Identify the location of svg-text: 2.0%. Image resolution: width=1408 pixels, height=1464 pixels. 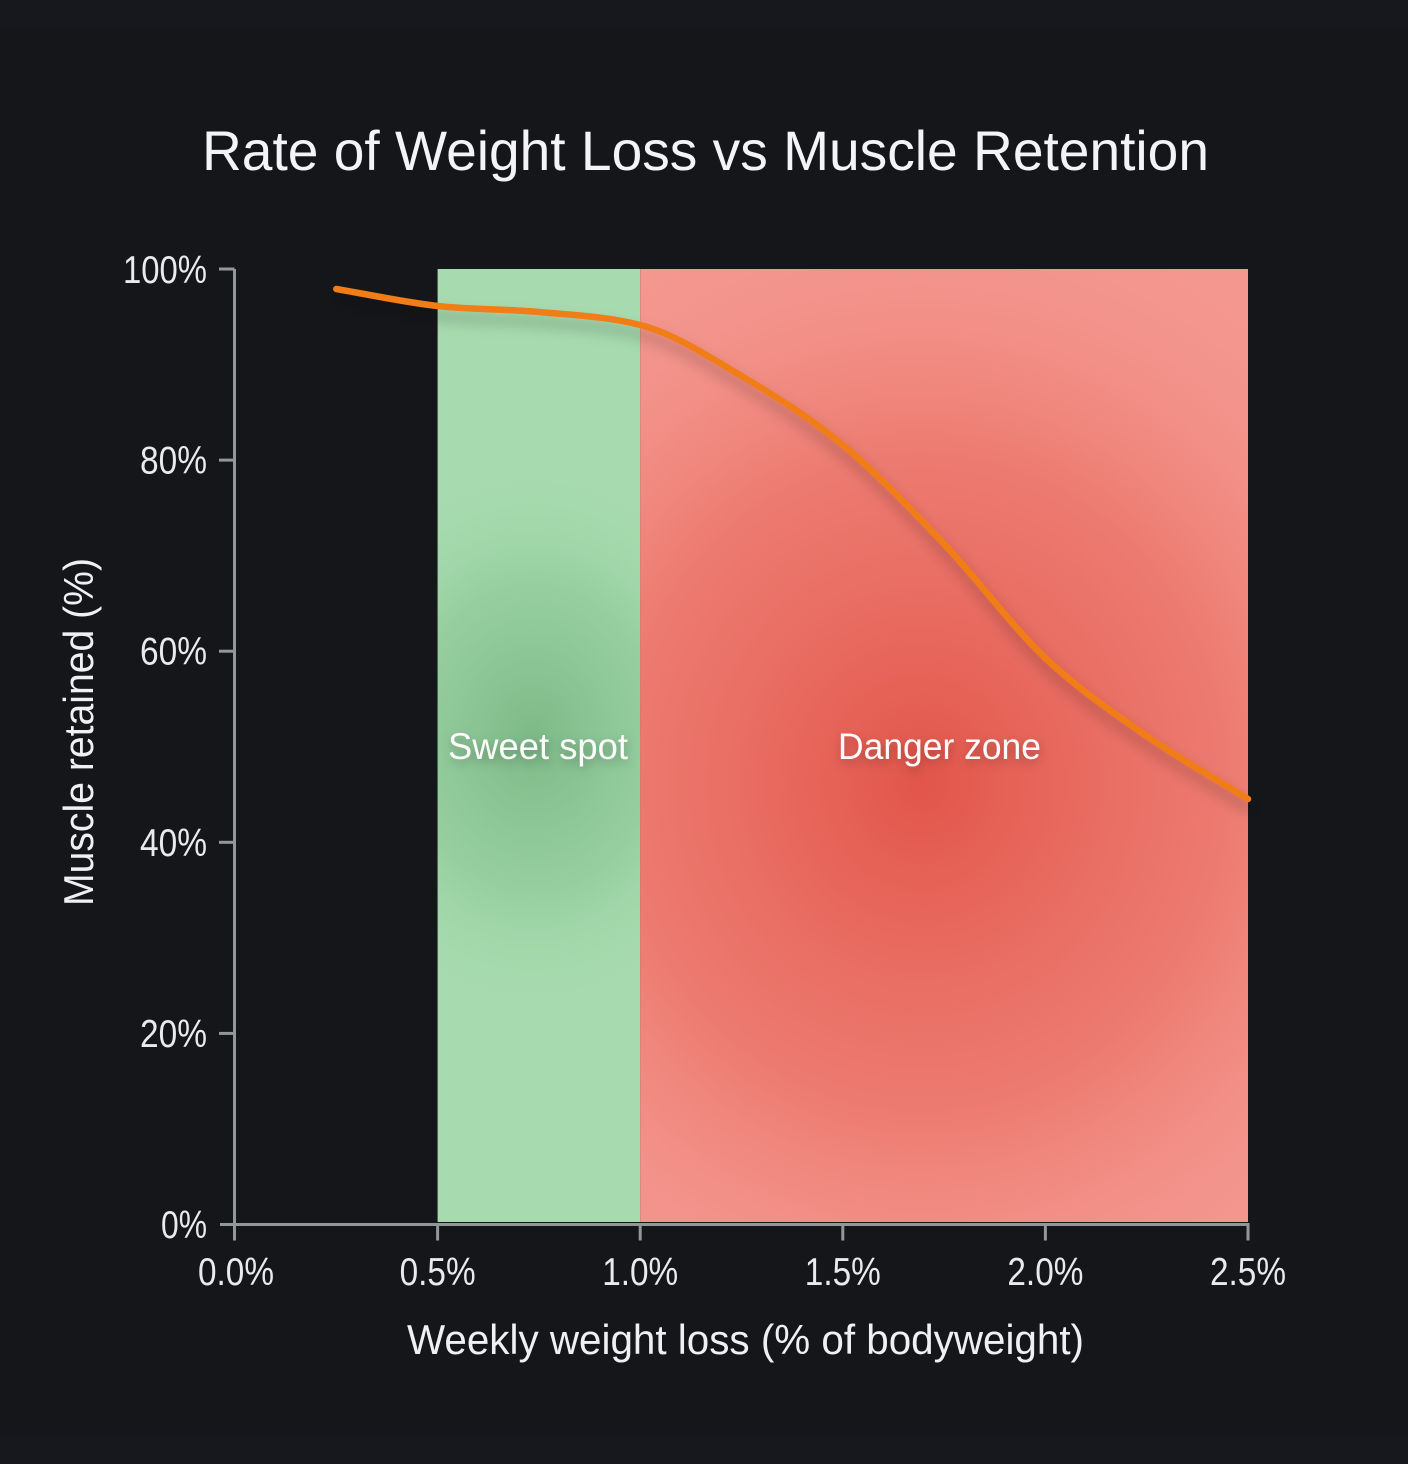
(1045, 1272).